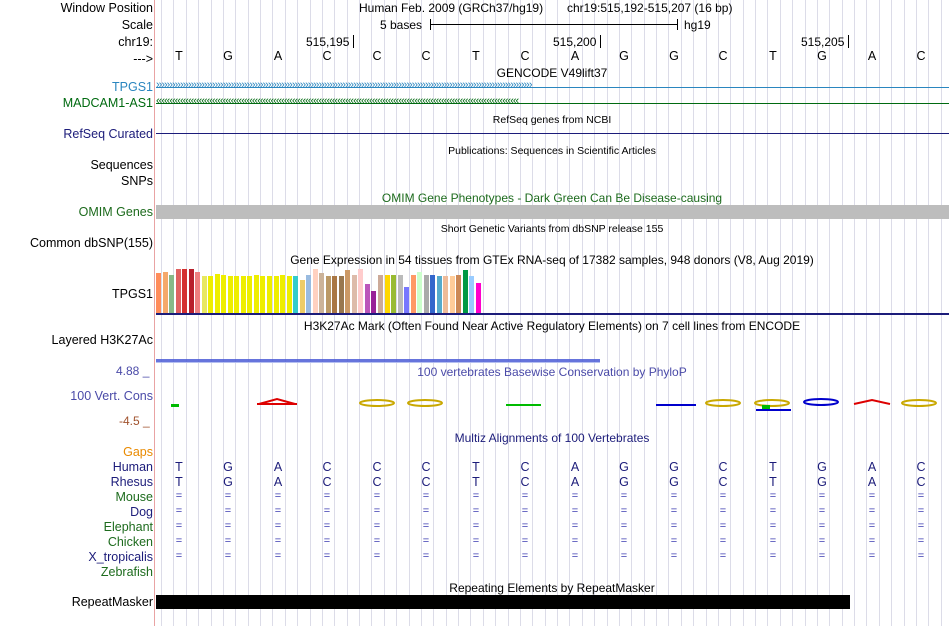 This screenshot has width=950, height=626. What do you see at coordinates (111, 396) in the screenshot?
I see `conservation-label: 100 Vert. Cons` at bounding box center [111, 396].